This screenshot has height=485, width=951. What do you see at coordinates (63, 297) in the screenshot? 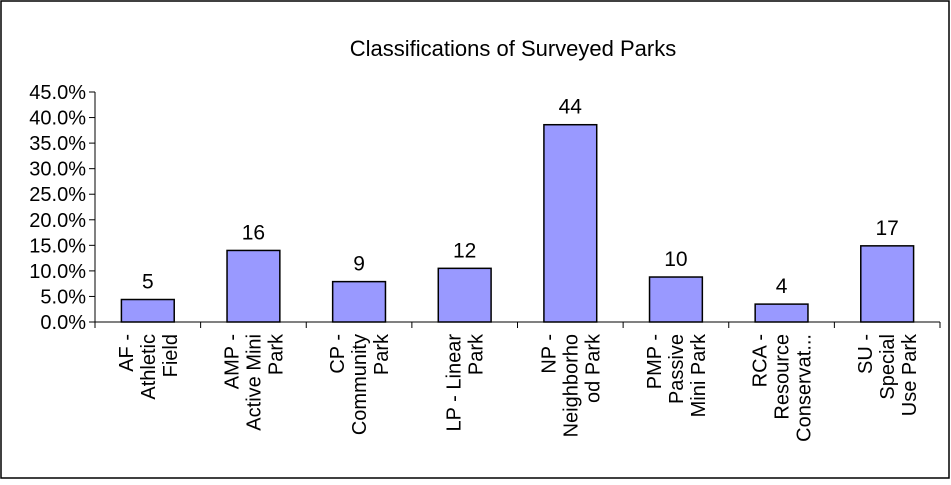
I see `y-tick-label: 5.0%` at bounding box center [63, 297].